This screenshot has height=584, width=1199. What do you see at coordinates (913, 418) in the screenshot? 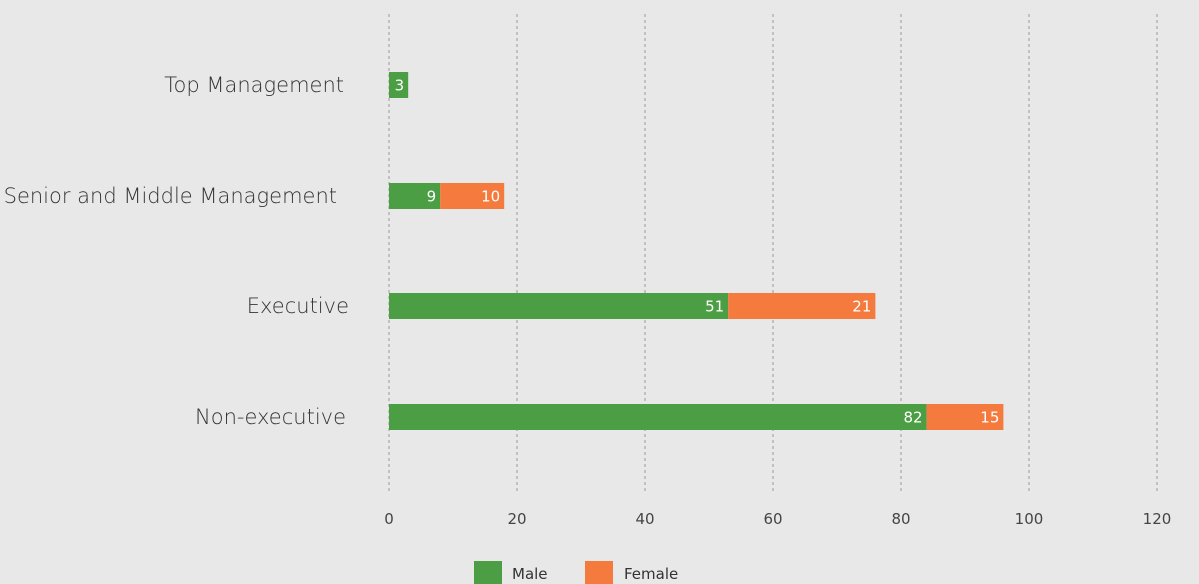
I see `data-label-male: 82` at bounding box center [913, 418].